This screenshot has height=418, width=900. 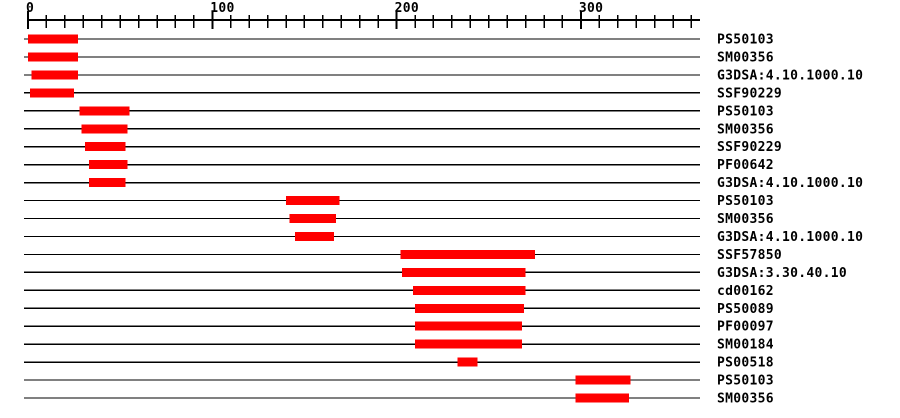 What do you see at coordinates (399, 291) in the screenshot?
I see `feature-row: cd00162` at bounding box center [399, 291].